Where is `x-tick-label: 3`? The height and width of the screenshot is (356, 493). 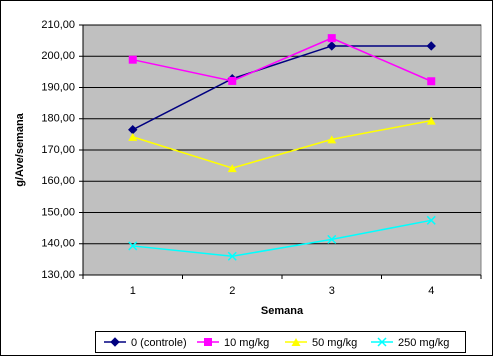
x-tick-label: 3 is located at coordinates (332, 291).